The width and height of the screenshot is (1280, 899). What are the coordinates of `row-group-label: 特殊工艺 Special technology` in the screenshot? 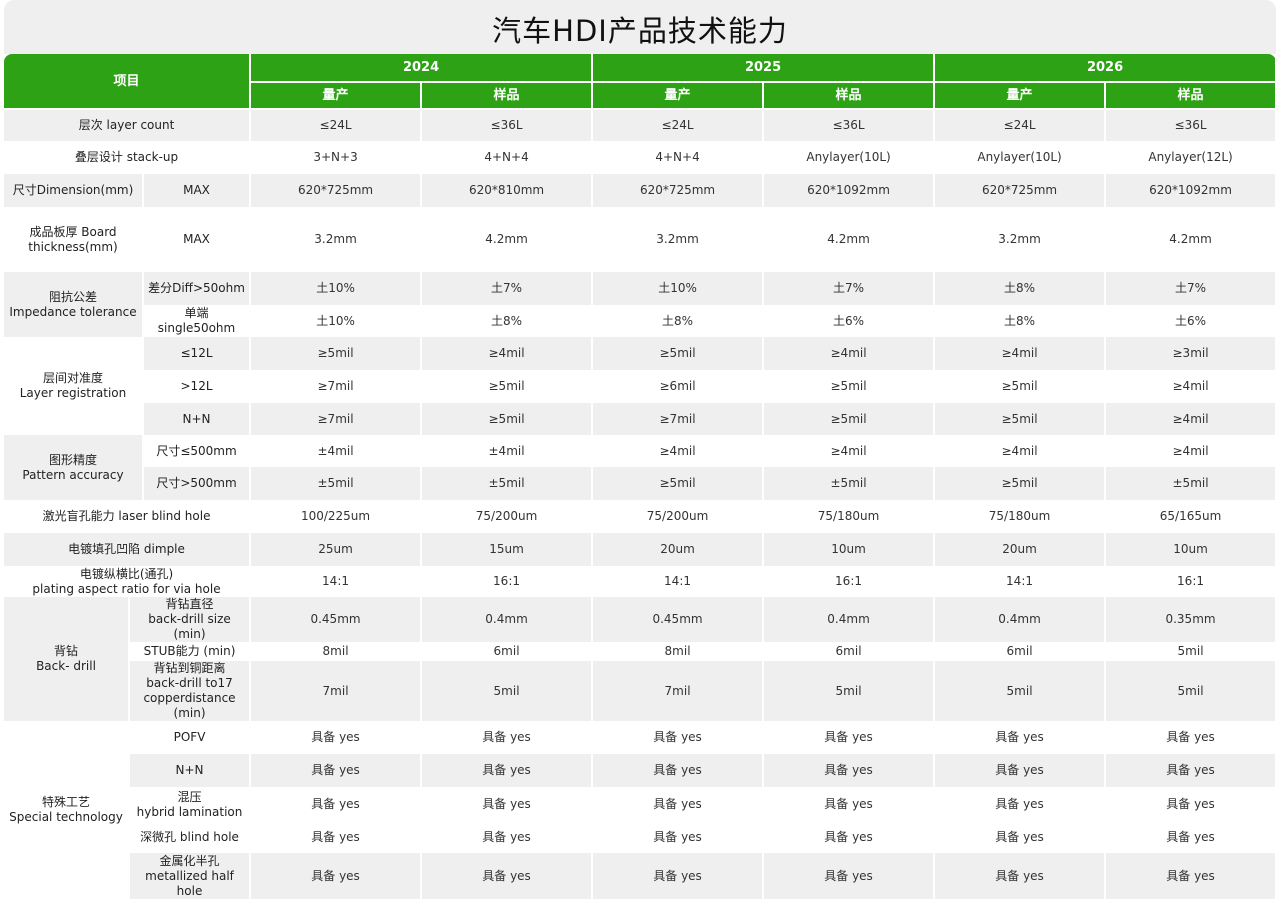 It's located at (67, 810).